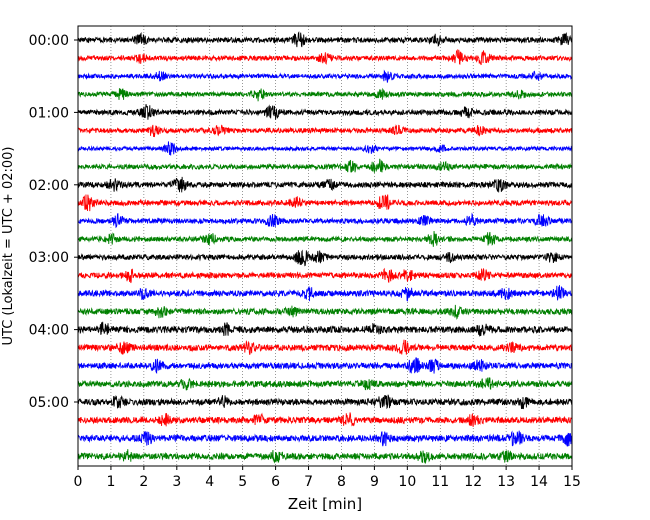 This screenshot has width=650, height=520. Describe the element at coordinates (473, 482) in the screenshot. I see `x-tick-label: 12` at that location.